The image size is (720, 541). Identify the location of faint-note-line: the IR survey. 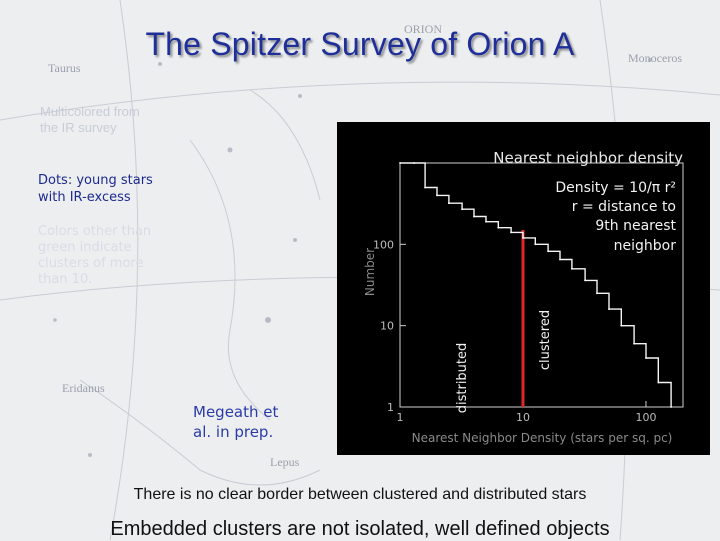
(78, 127).